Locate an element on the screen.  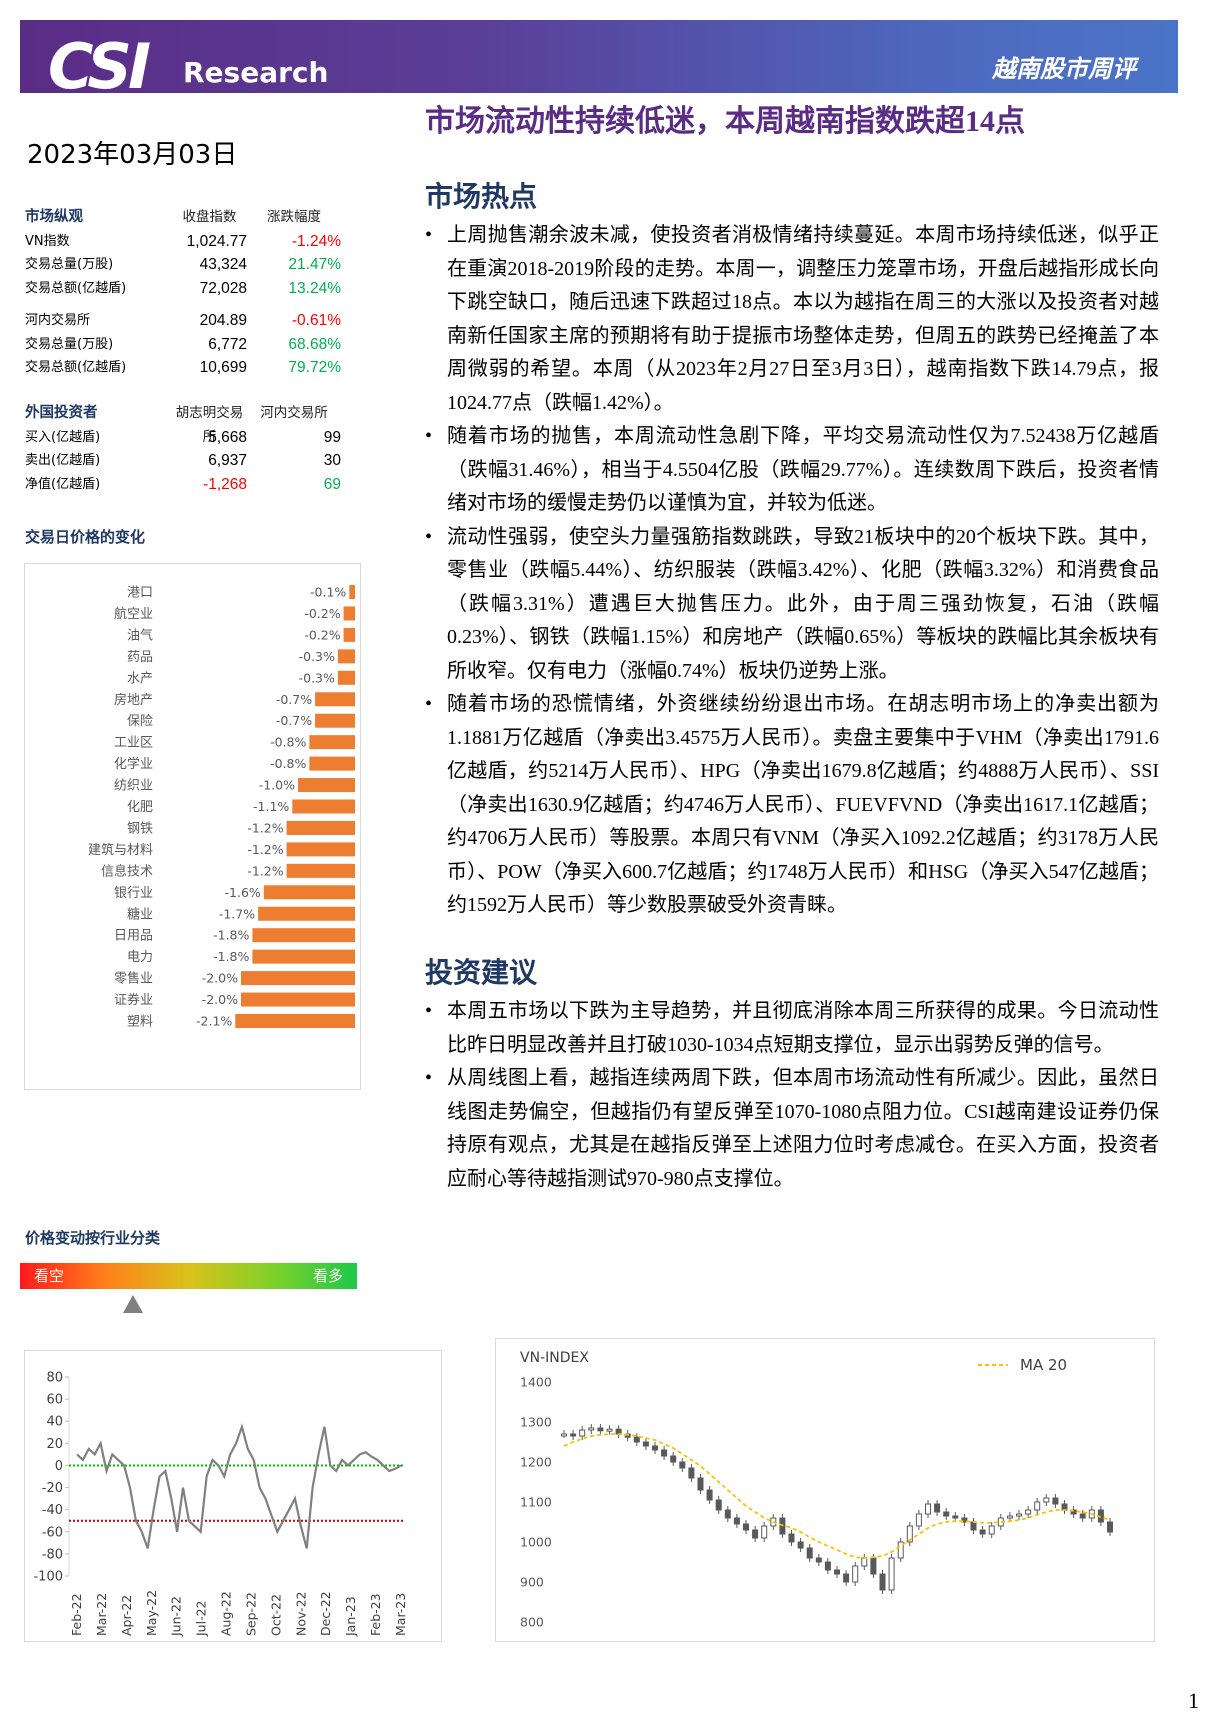
category-label: 证券业 is located at coordinates (133, 1000).